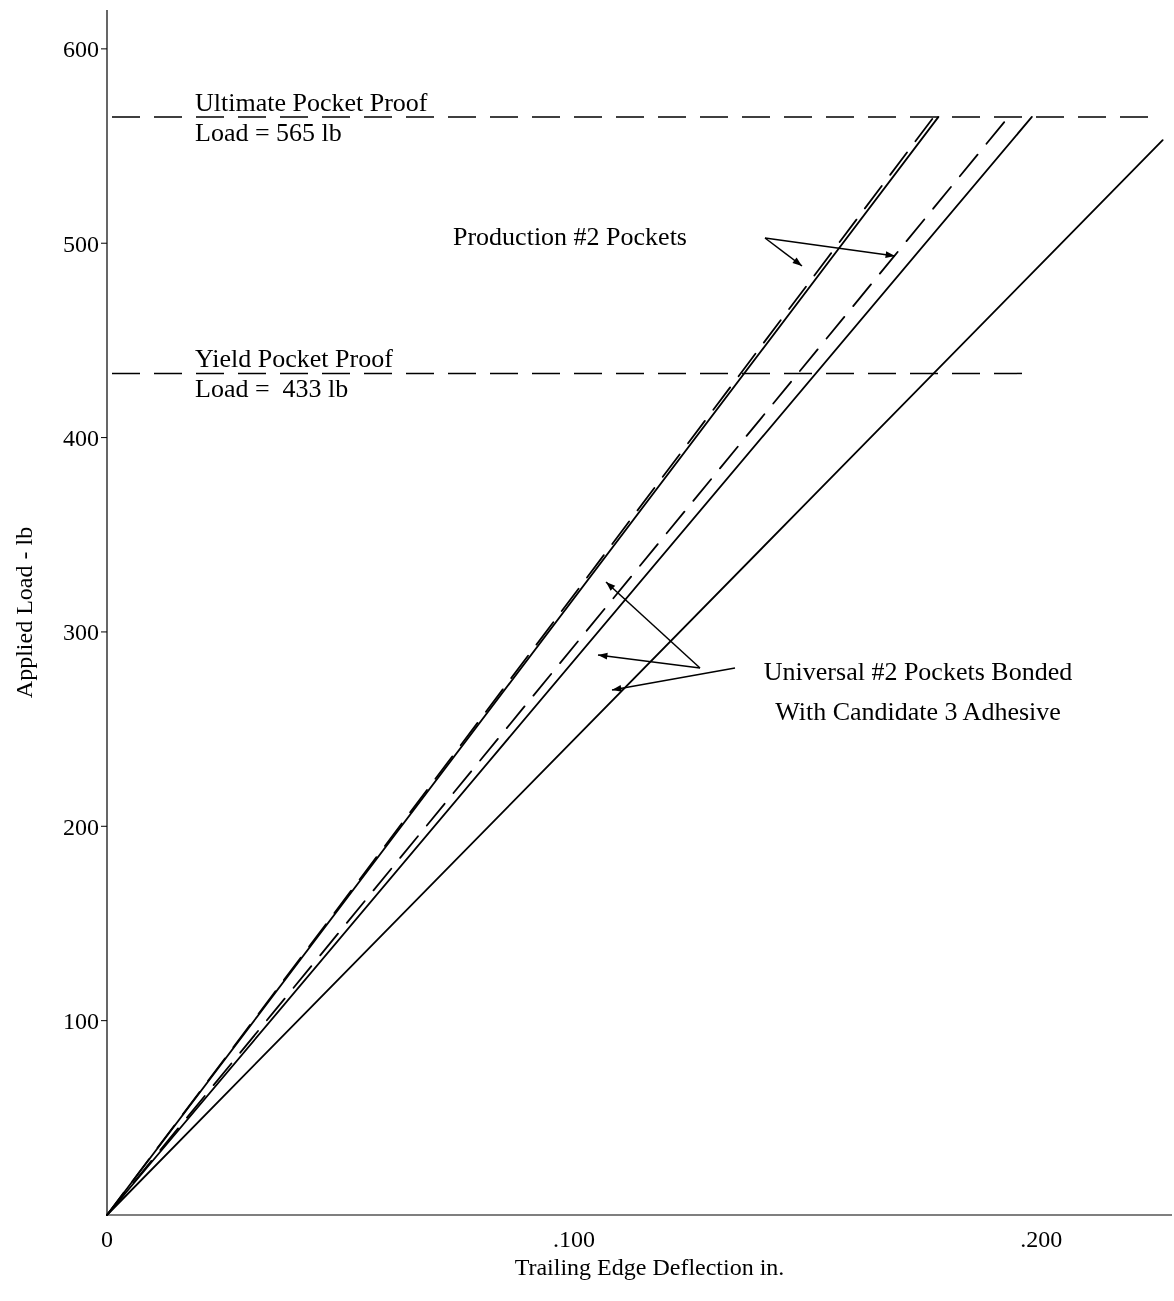  I want to click on y-tick-label: 600, so click(81, 49).